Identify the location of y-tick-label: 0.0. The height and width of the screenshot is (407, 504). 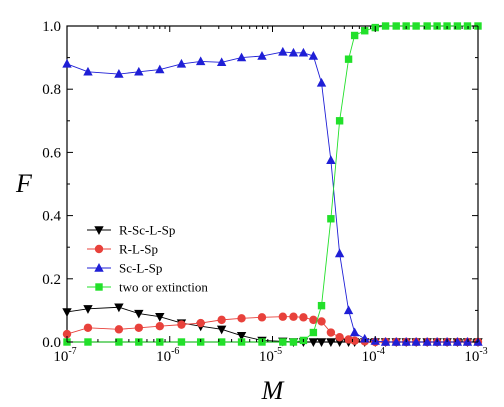
(51, 343).